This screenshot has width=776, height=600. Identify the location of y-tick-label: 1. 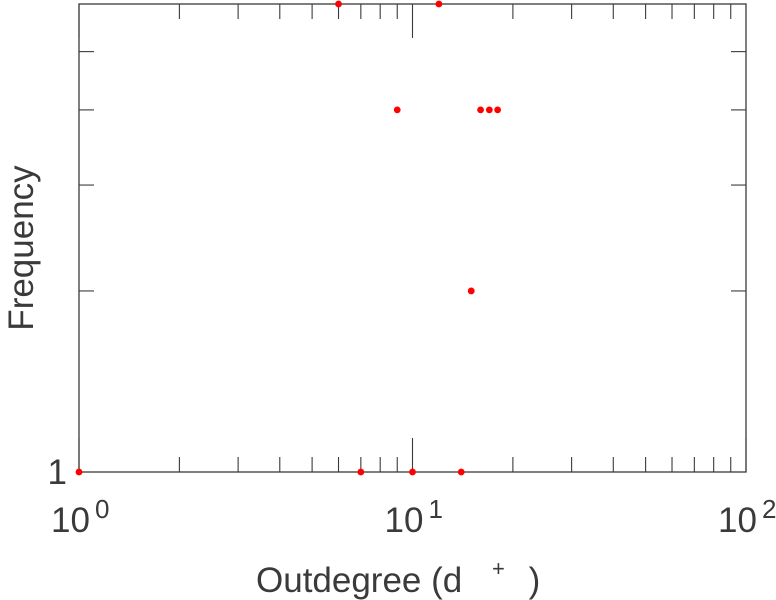
(57, 472).